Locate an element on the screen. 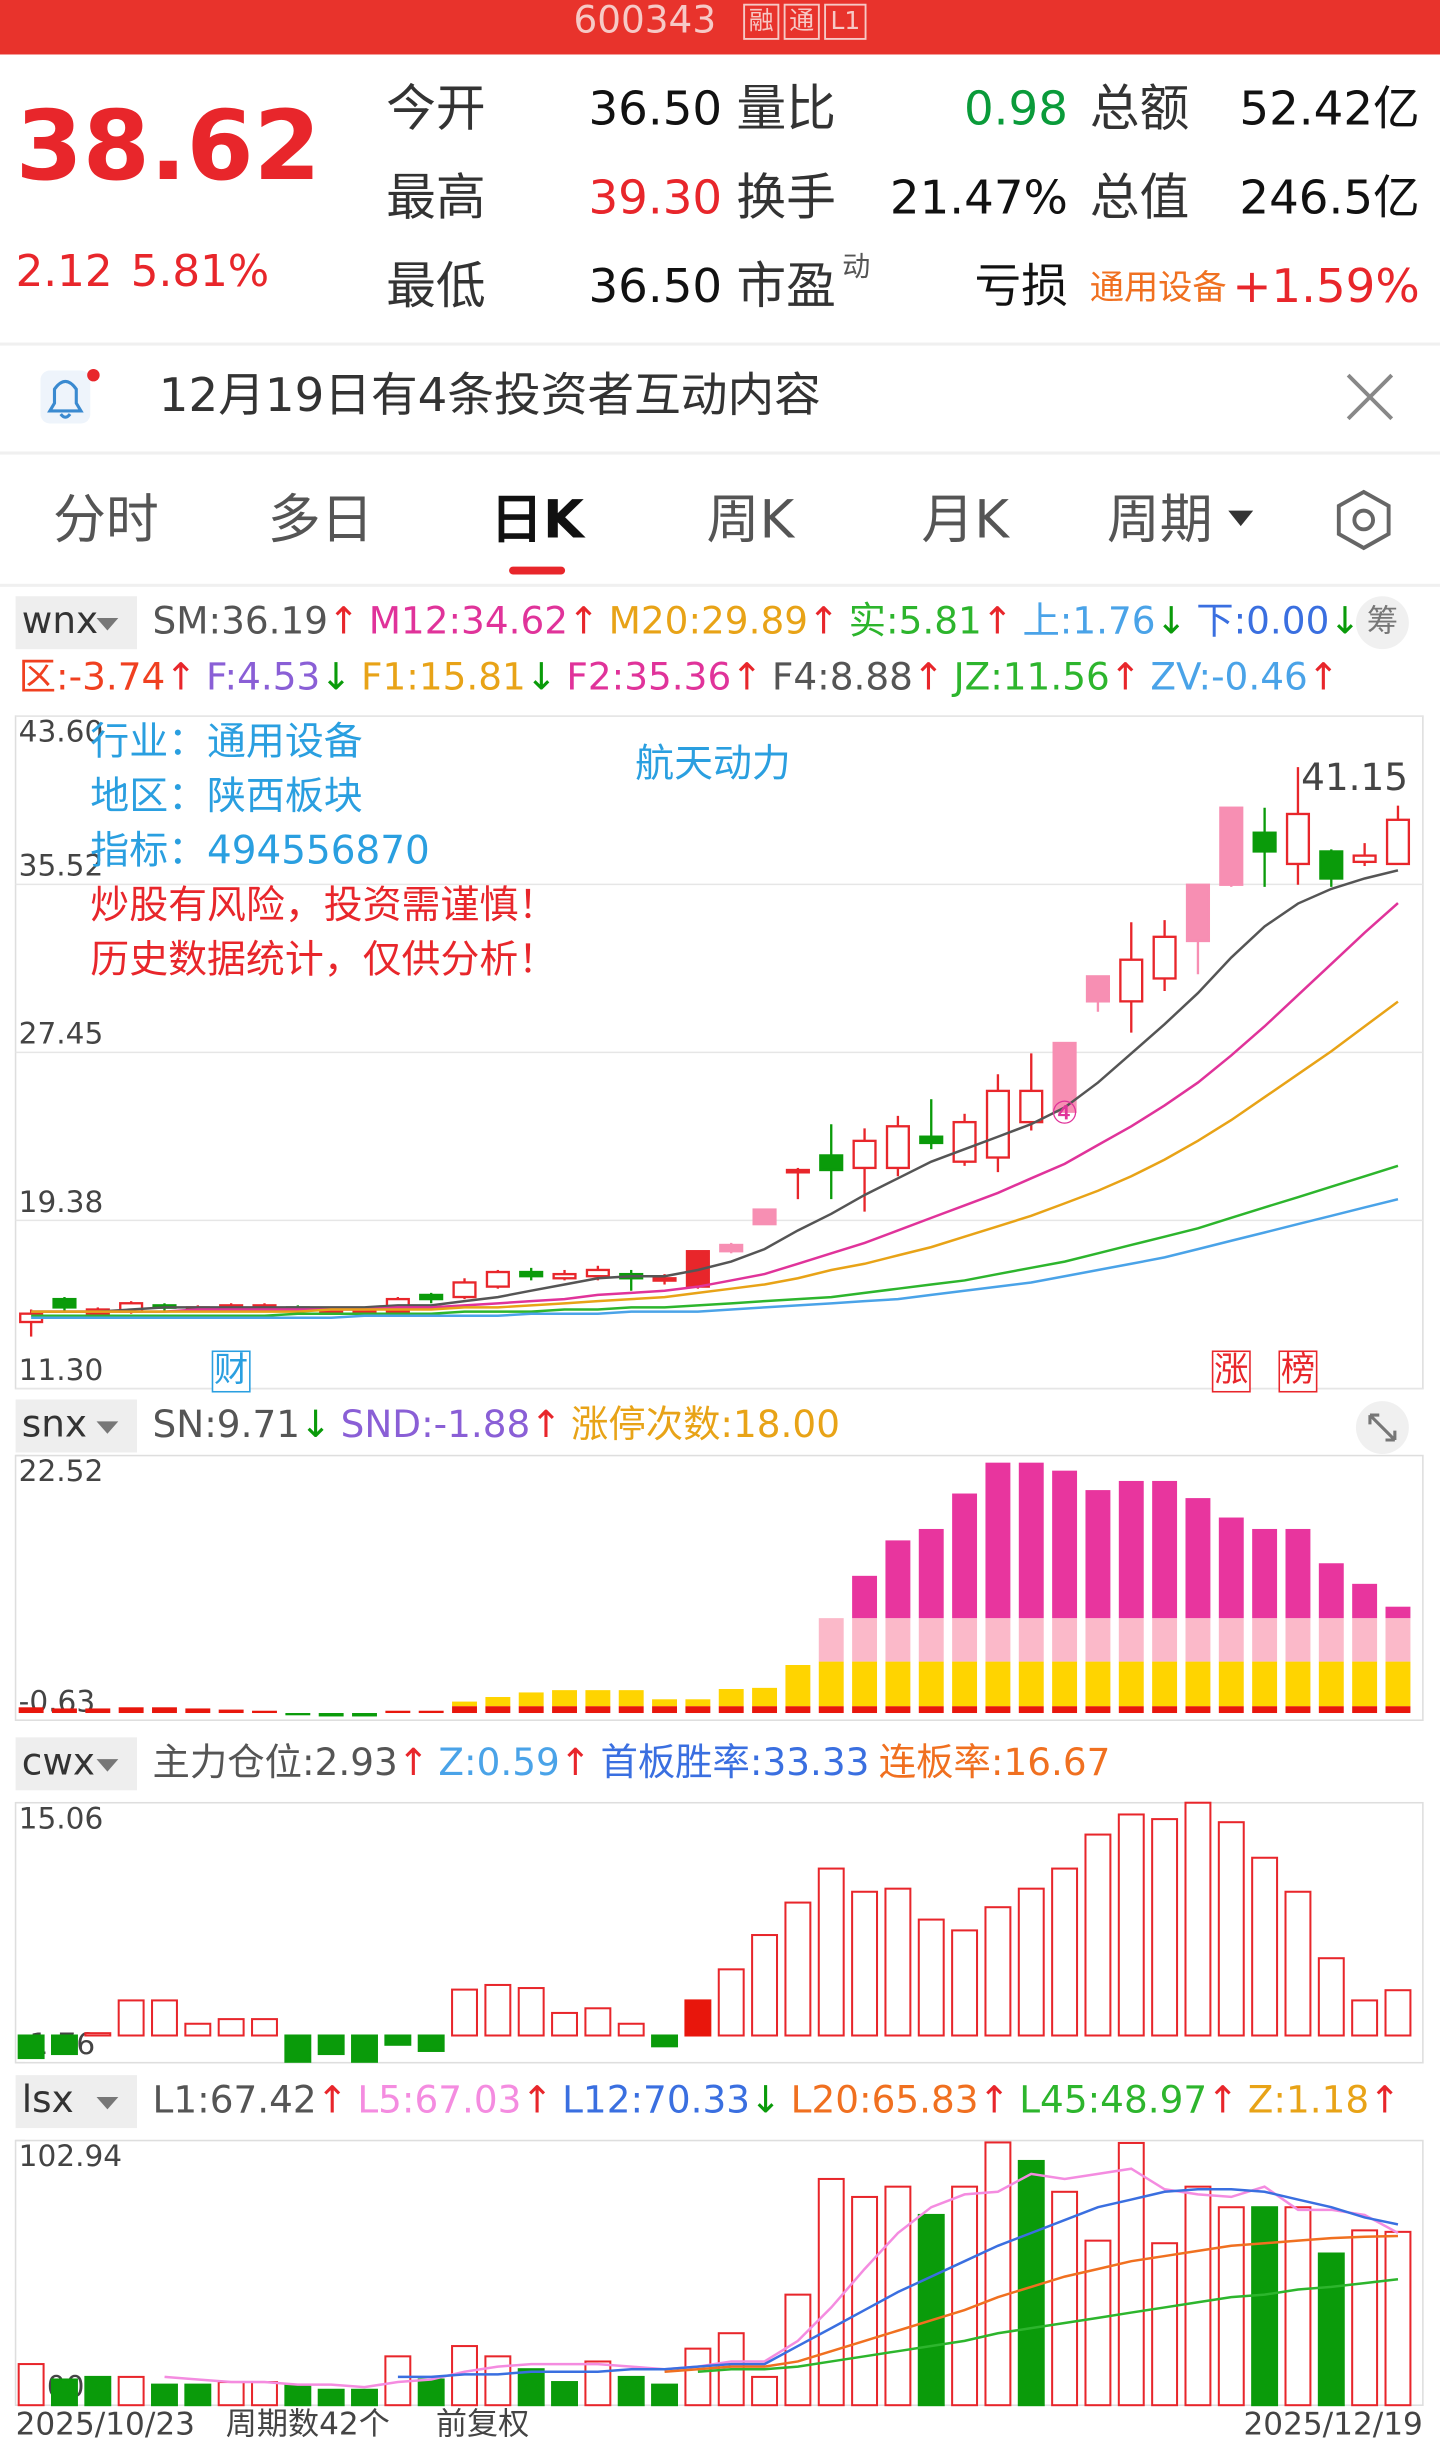  expand-arrow is located at coordinates (1382, 1427).